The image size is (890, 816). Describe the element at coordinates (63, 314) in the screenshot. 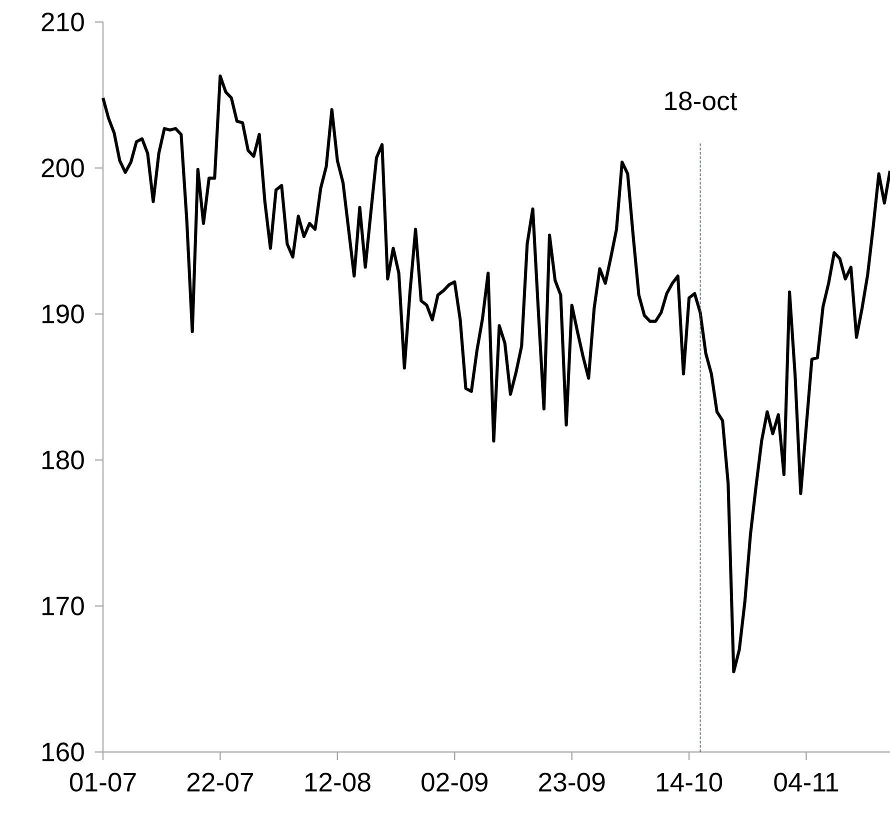

I see `y-tick-label: 190` at that location.